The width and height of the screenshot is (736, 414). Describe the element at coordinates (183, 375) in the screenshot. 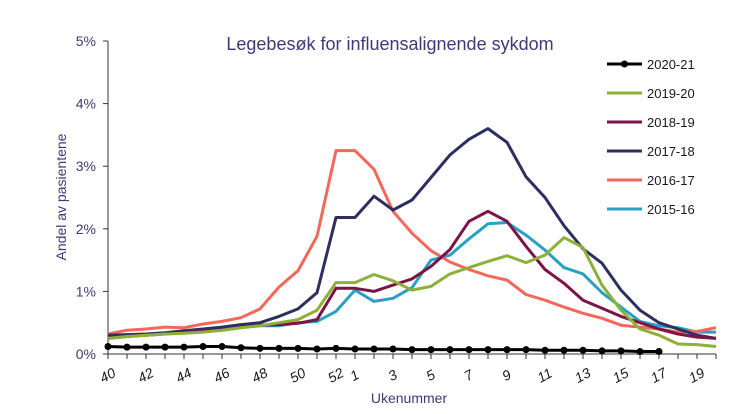

I see `x-tick-label: 44` at that location.